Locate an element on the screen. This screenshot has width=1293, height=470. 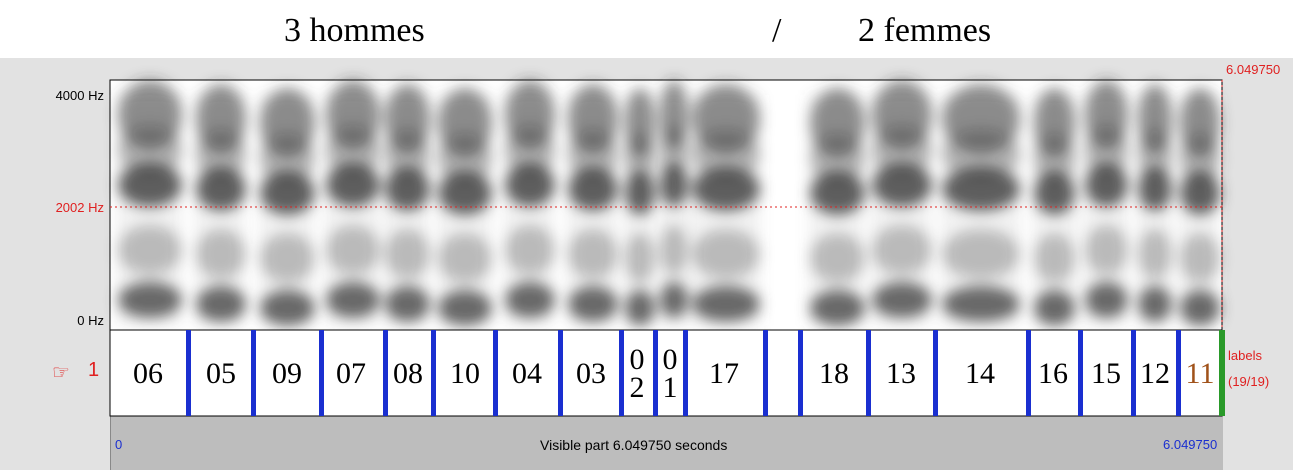
interval-label: 03 is located at coordinates (591, 373).